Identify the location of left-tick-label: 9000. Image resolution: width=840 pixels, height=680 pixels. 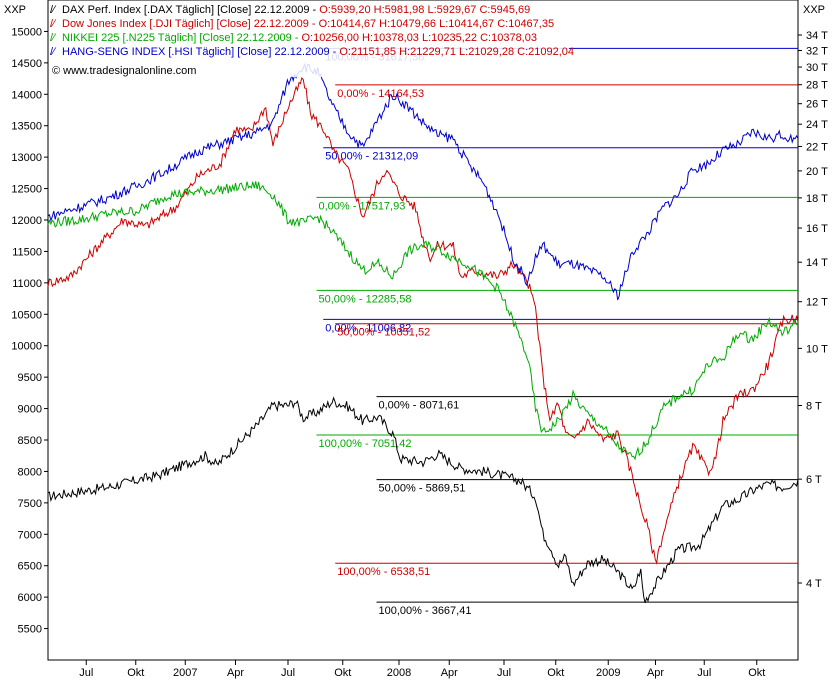
(30, 410).